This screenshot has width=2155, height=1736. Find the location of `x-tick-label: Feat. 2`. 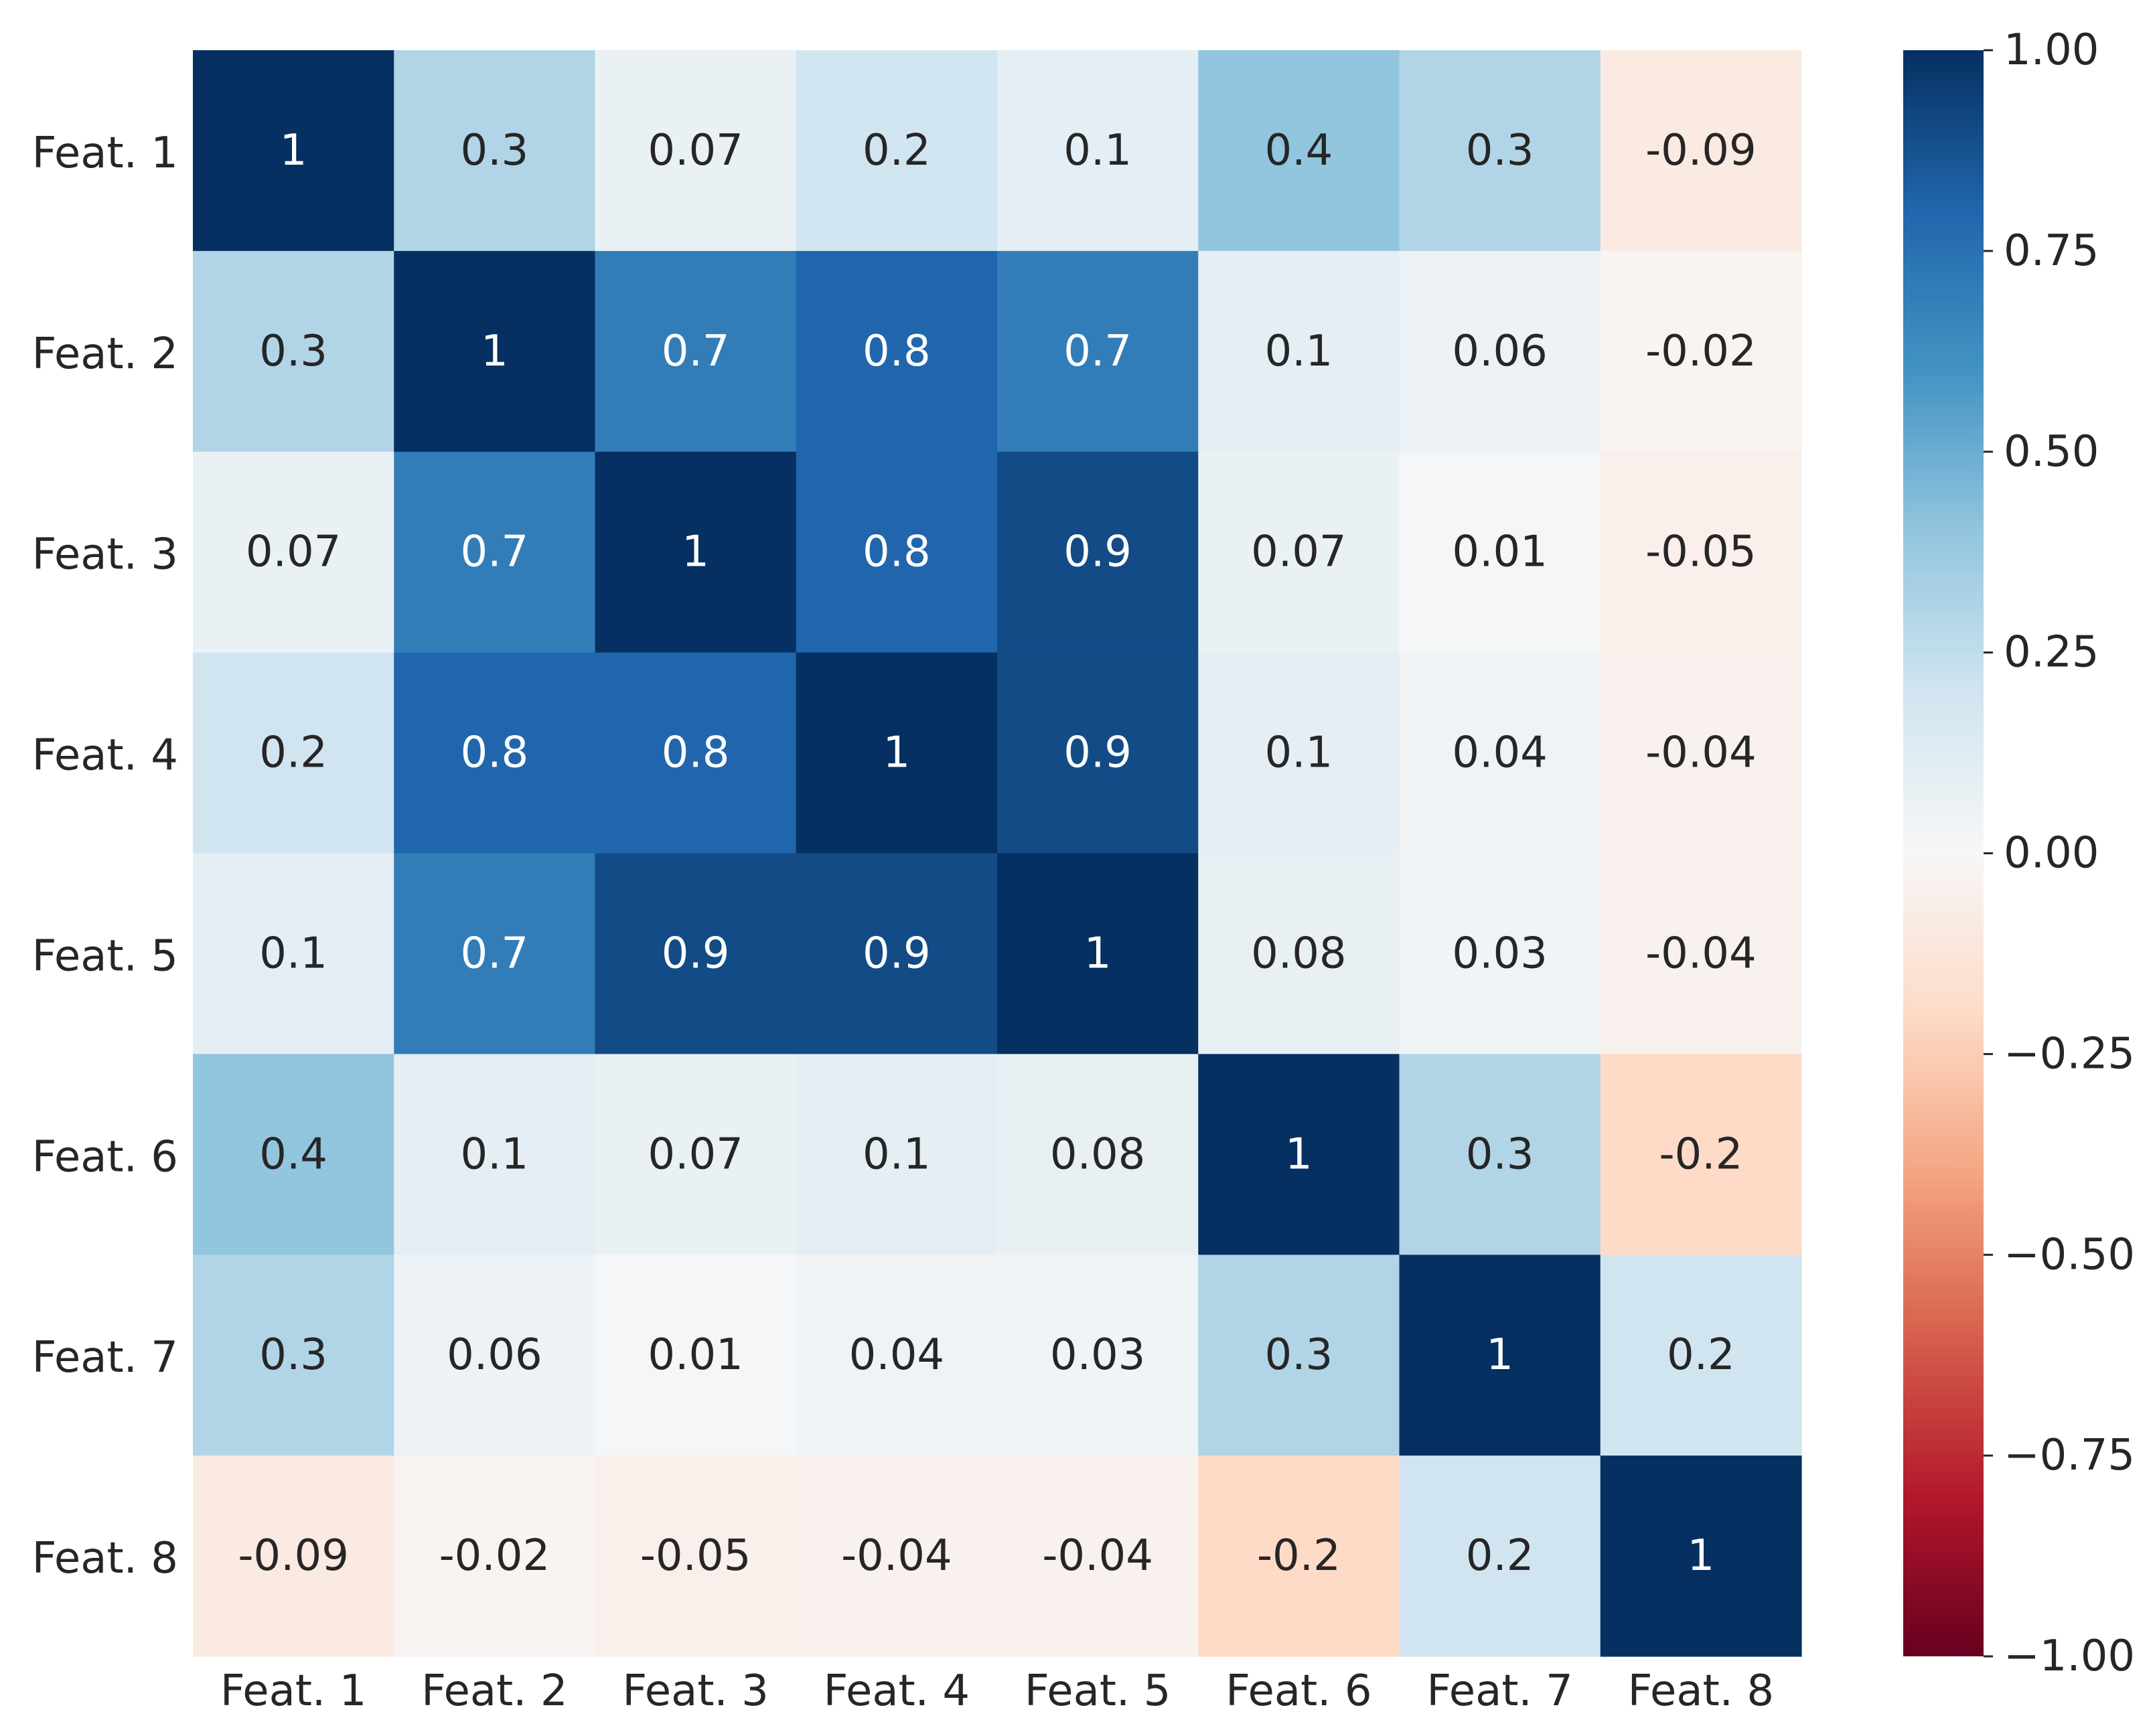

x-tick-label: Feat. 2 is located at coordinates (494, 1691).